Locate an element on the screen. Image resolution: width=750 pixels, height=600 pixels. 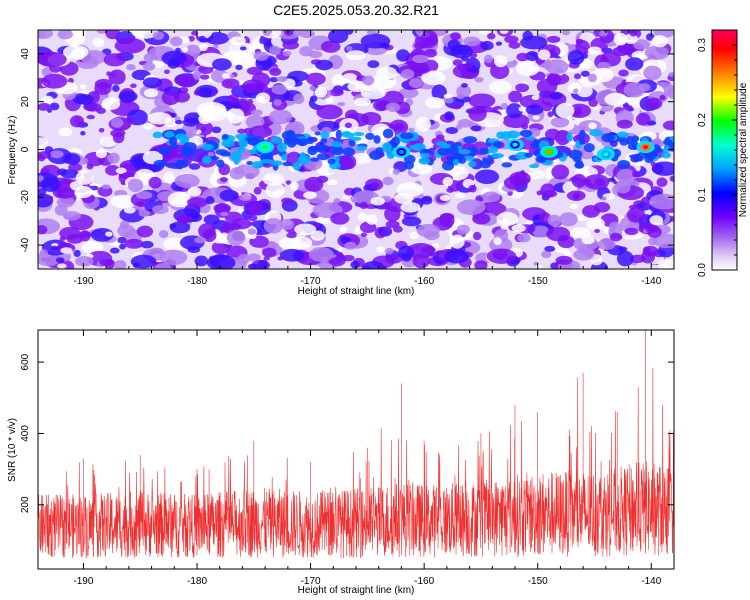
heatmap-feature-core is located at coordinates (401, 151).